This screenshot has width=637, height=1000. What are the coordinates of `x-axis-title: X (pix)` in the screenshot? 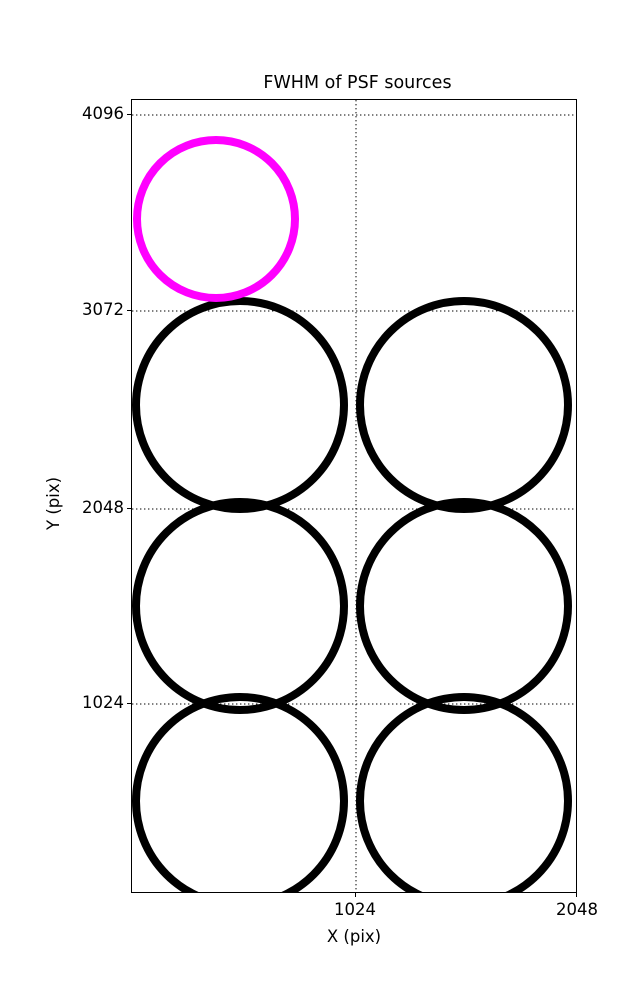 It's located at (354, 936).